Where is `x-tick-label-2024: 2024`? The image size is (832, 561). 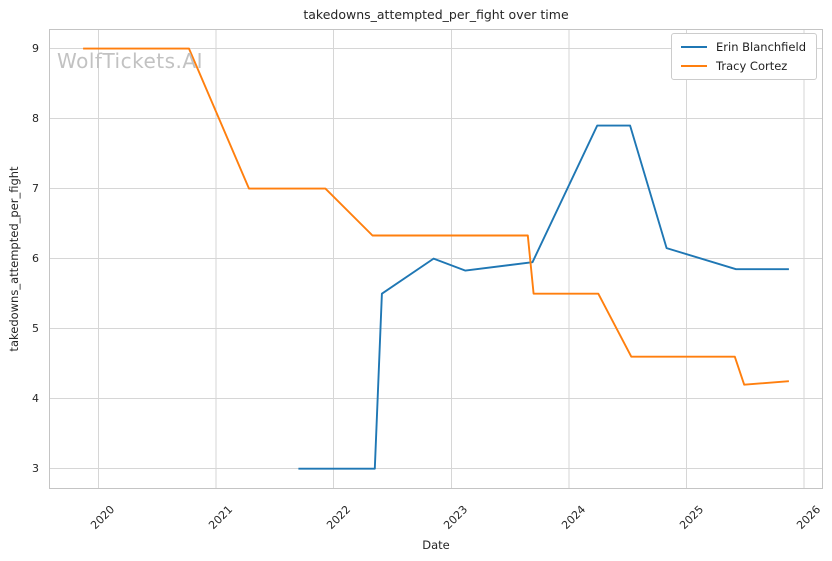
x-tick-label-2024: 2024 is located at coordinates (574, 517).